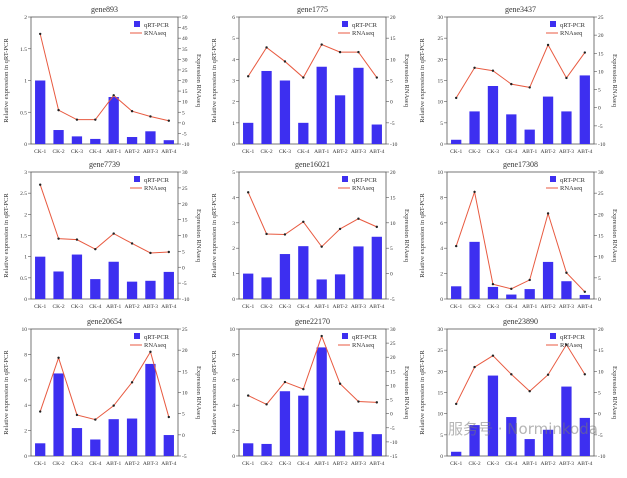 The image size is (627, 478). What do you see at coordinates (553, 179) in the screenshot?
I see `legend-bar-swatch` at bounding box center [553, 179].